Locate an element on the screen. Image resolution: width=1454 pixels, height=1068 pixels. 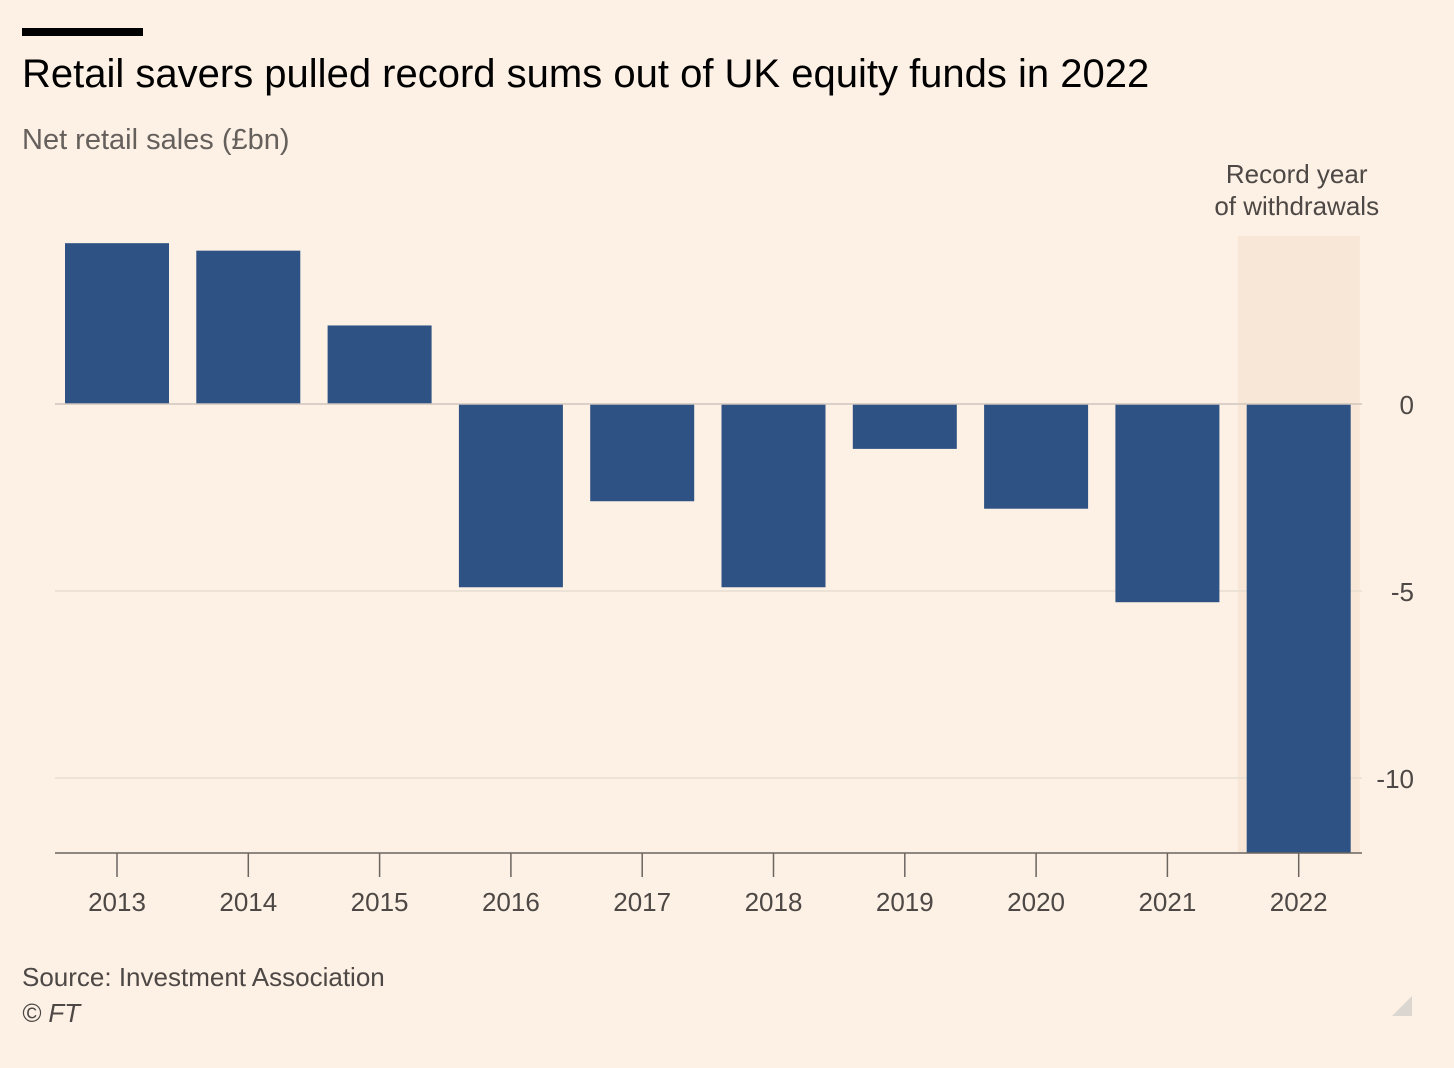
y-tick-label: -5 is located at coordinates (1402, 592).